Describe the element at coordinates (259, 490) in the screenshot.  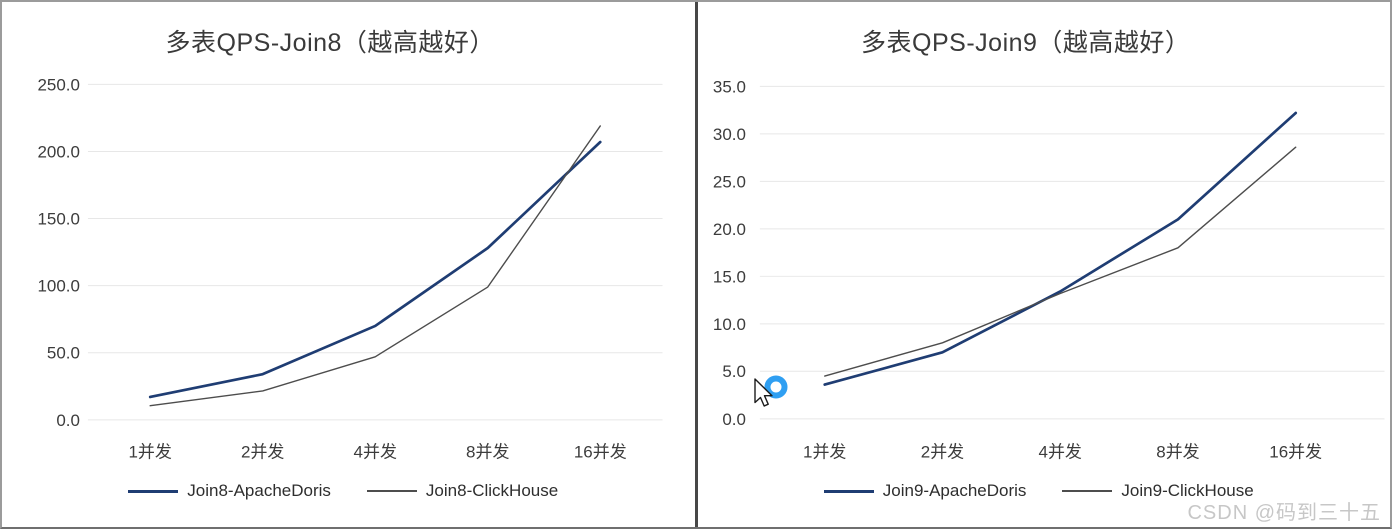
I see `legend-label: Join8-ApacheDoris` at that location.